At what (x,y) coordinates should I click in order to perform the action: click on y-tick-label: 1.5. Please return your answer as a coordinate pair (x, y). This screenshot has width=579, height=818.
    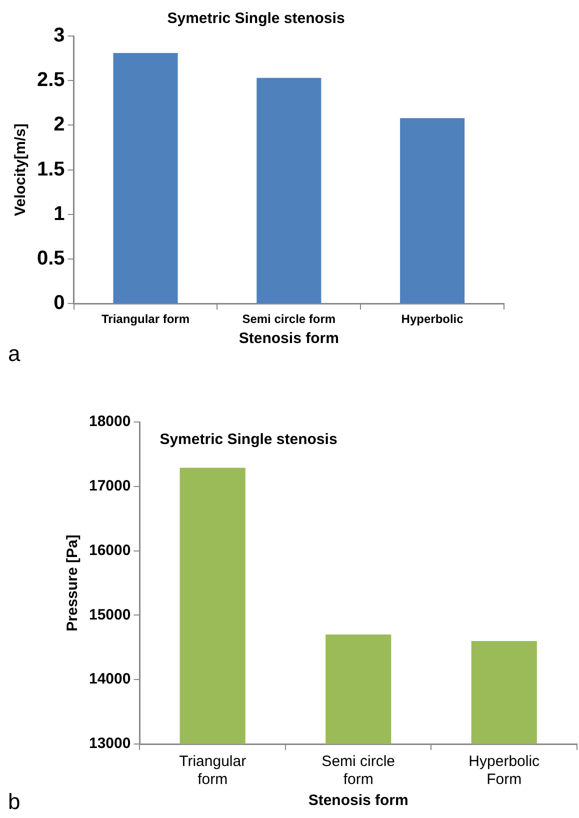
    Looking at the image, I should click on (50, 169).